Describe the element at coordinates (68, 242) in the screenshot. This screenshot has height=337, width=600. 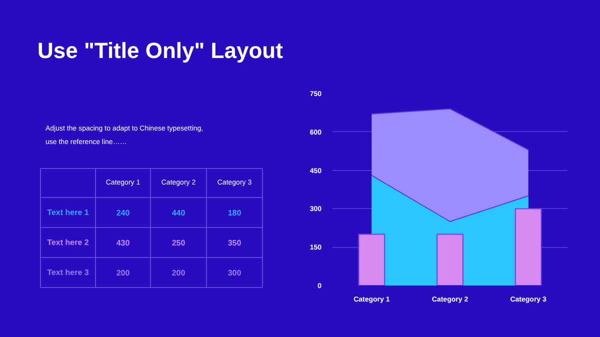
I see `y-tick-label: Text here 2` at that location.